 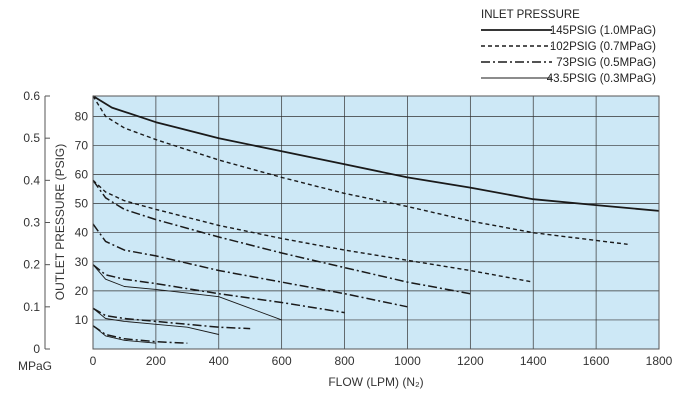 I want to click on x-tick-label: 1800, so click(x=659, y=361).